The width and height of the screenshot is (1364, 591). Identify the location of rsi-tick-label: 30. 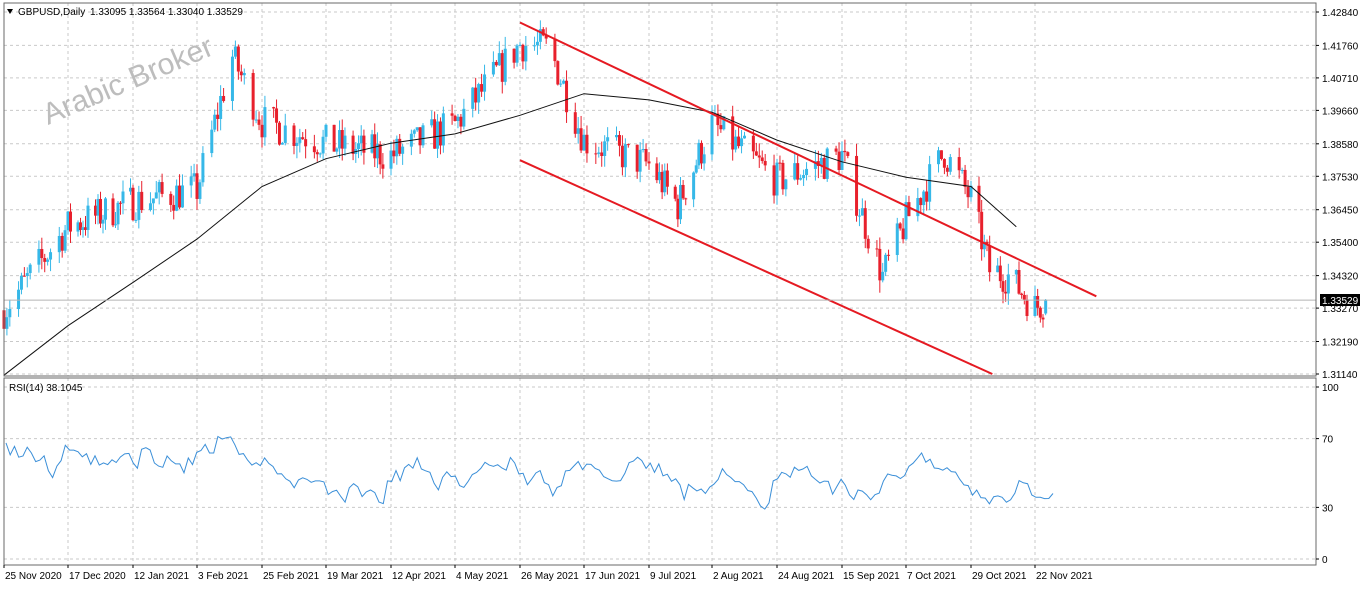
(1328, 508).